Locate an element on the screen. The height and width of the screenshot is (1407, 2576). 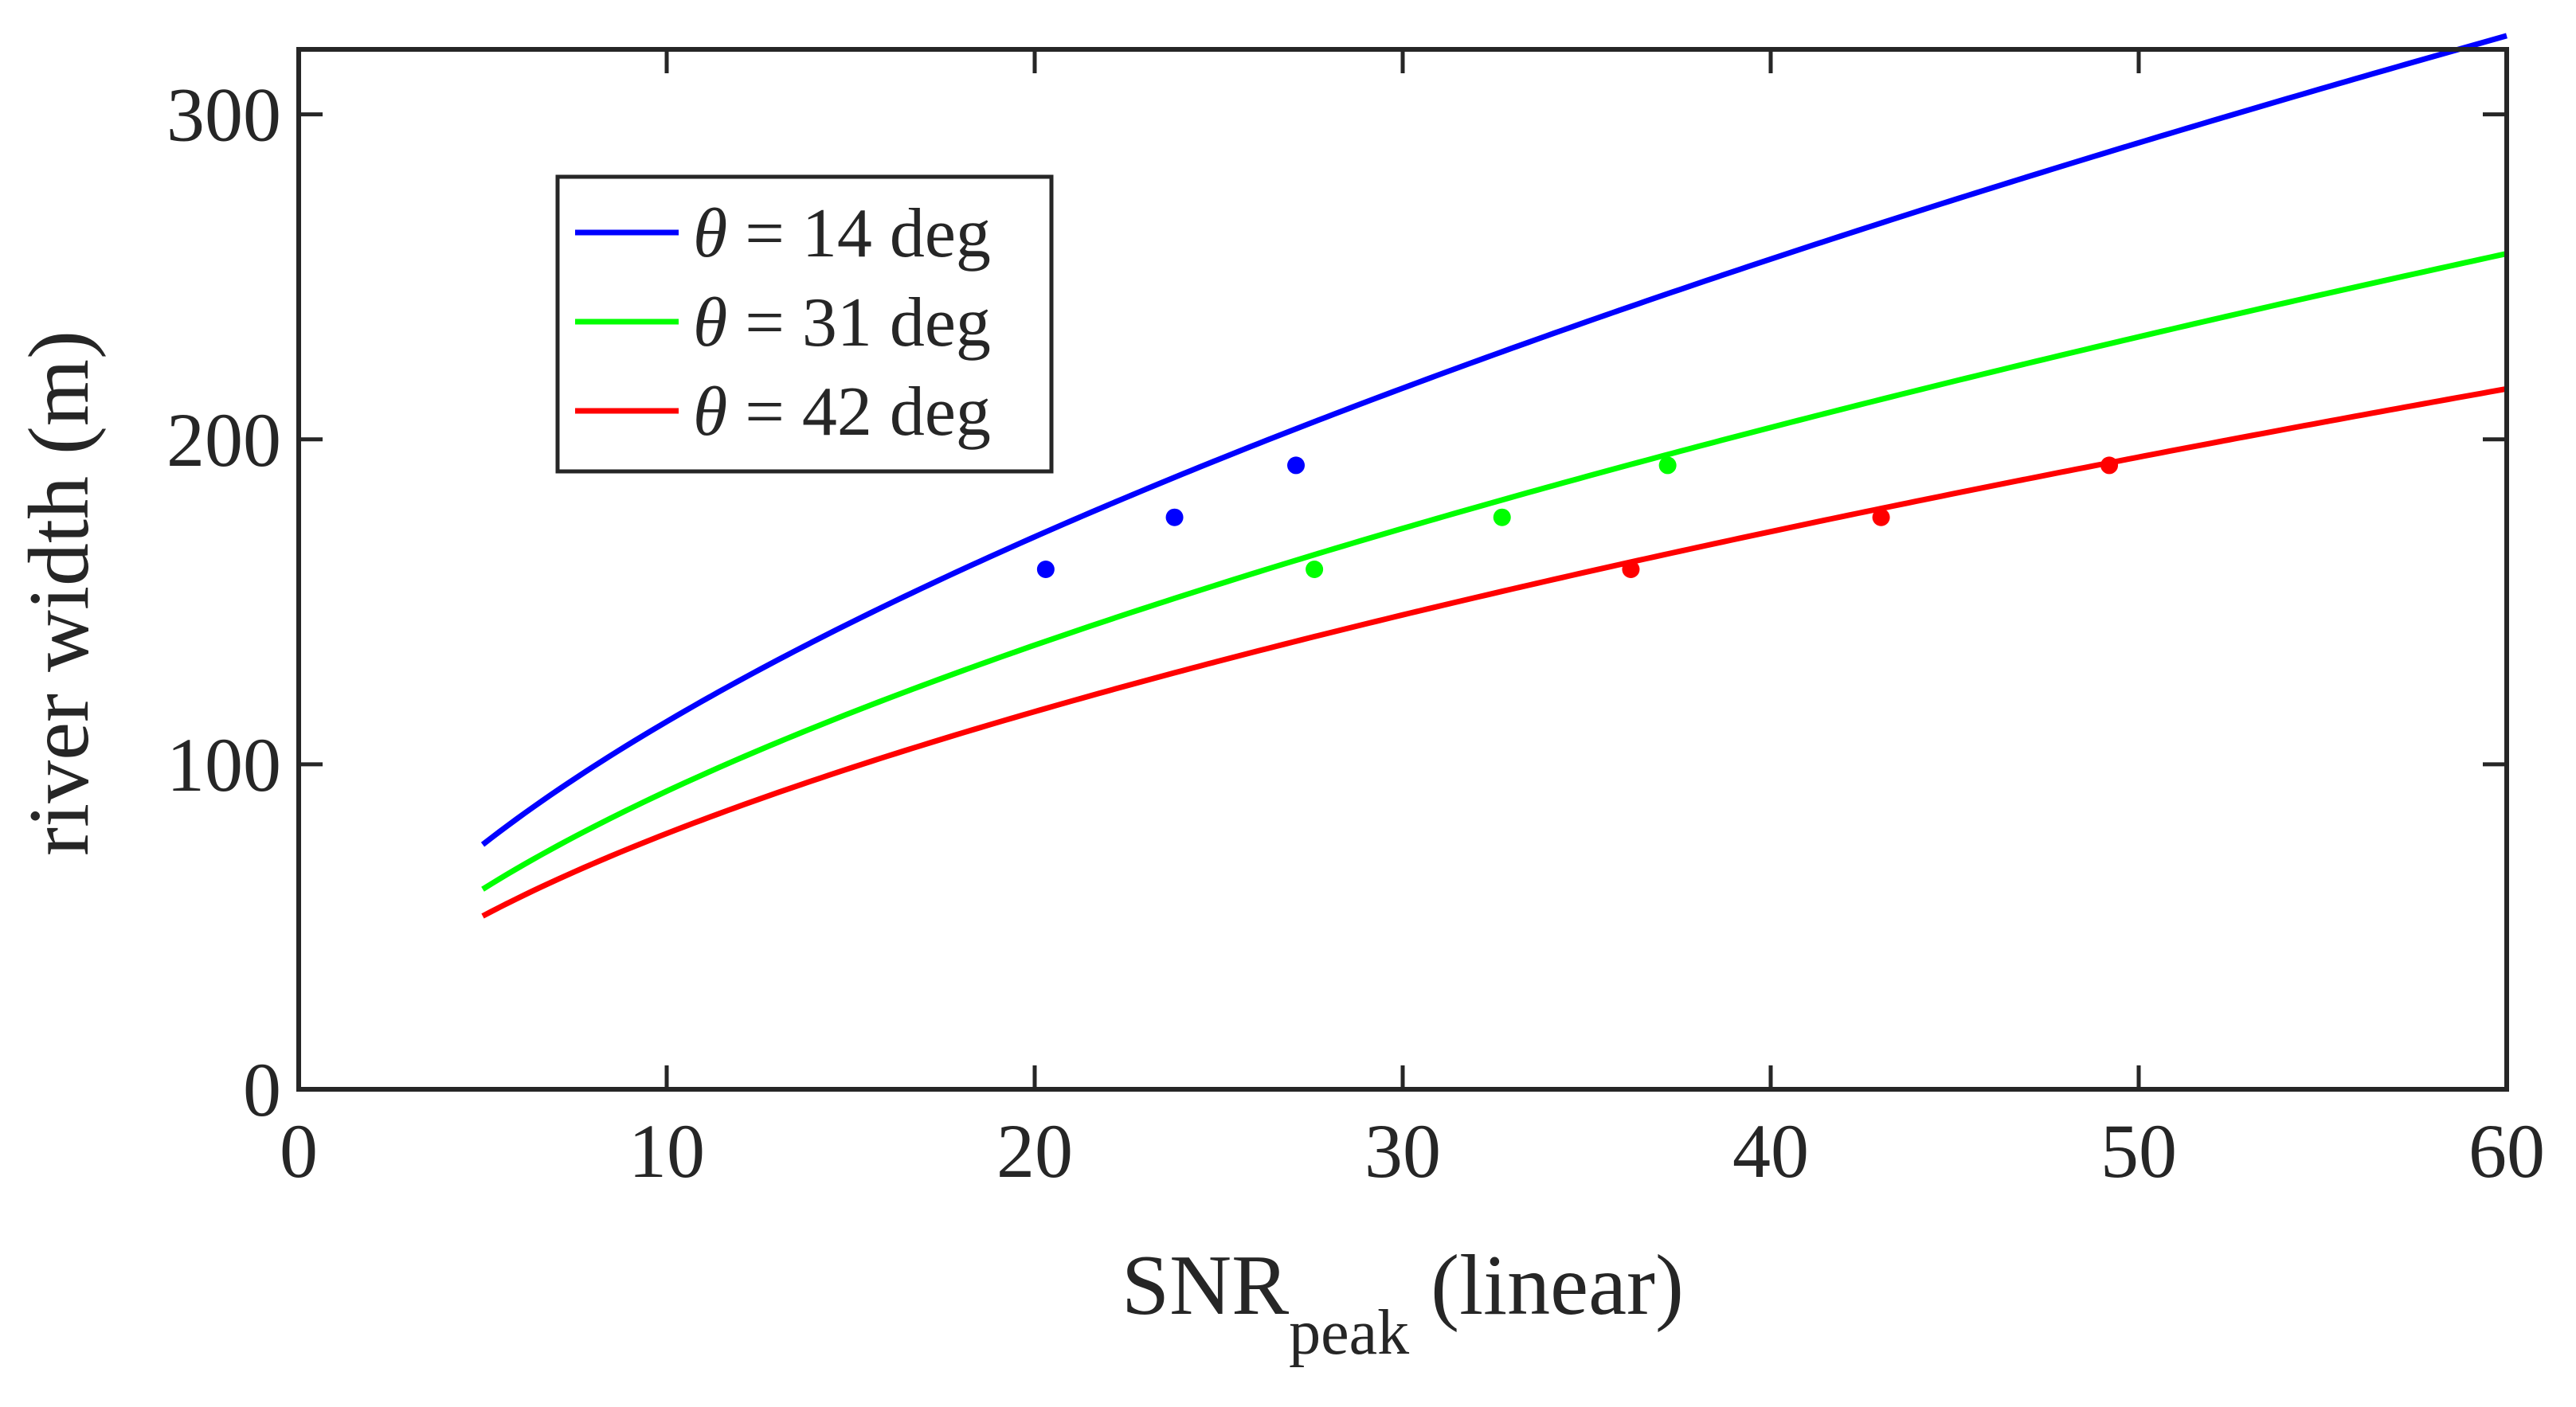
legend-label-14deg: θ = 14 deg is located at coordinates (842, 233).